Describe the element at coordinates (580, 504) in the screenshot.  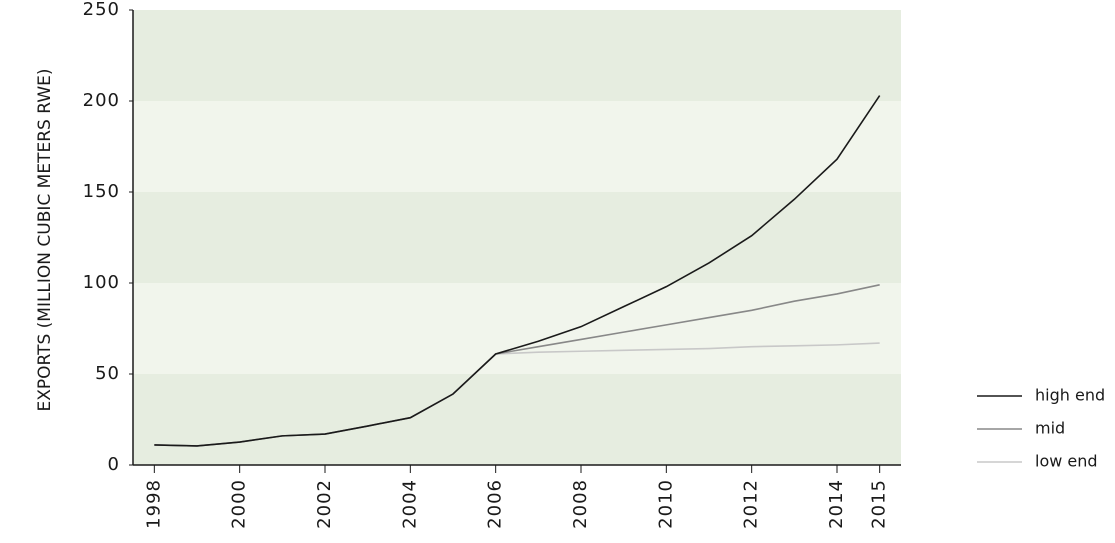
I see `x-tick-label: 2008` at that location.